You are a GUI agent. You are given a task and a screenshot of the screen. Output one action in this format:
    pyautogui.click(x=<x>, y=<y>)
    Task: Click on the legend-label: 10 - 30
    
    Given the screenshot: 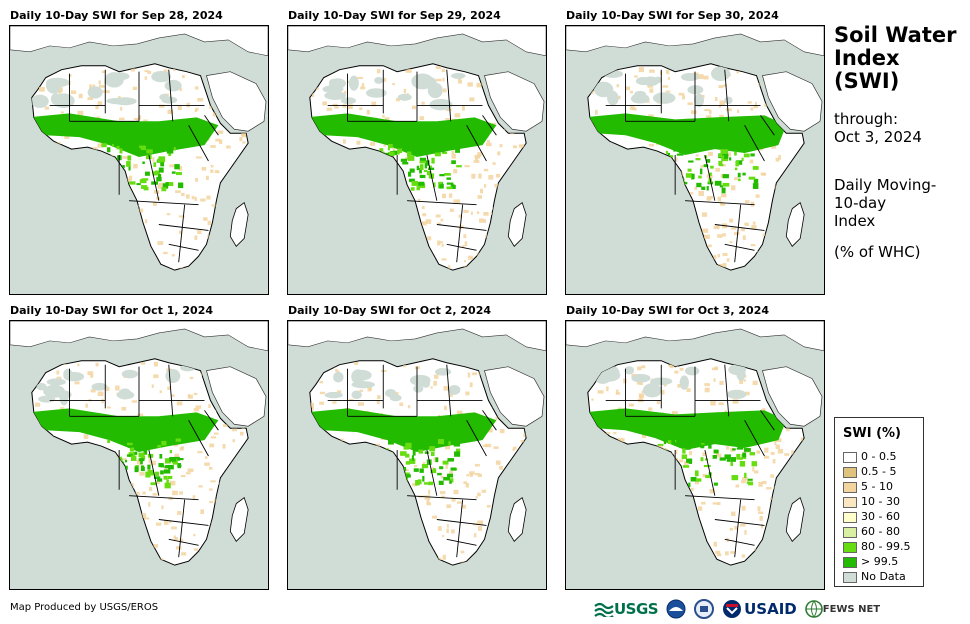 What is the action you would take?
    pyautogui.click(x=880, y=501)
    